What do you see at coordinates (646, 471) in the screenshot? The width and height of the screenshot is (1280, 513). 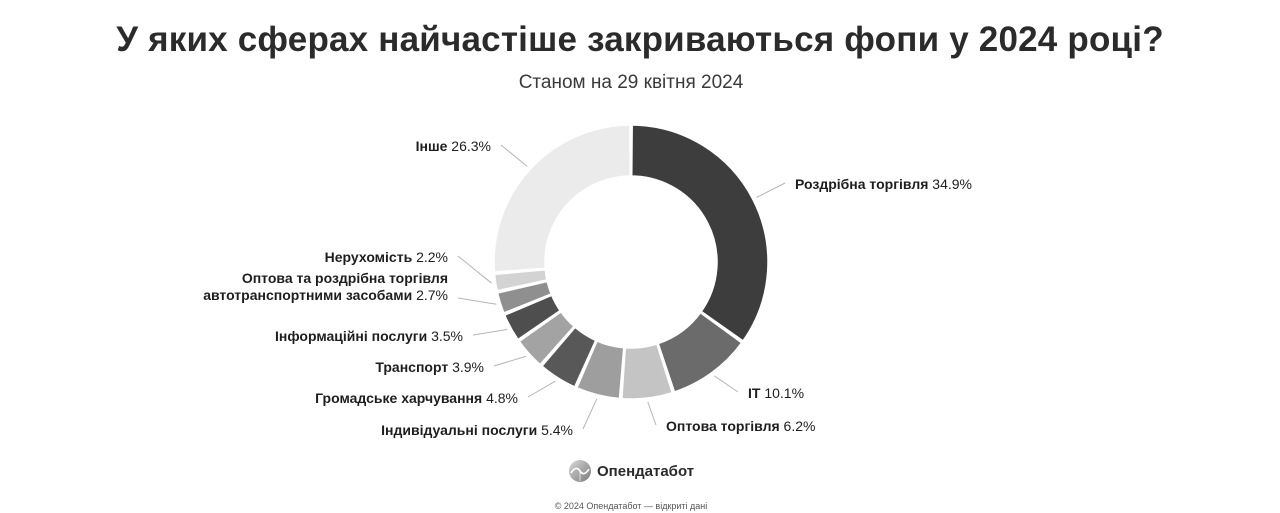 I see `brand-name: Опендатабот` at bounding box center [646, 471].